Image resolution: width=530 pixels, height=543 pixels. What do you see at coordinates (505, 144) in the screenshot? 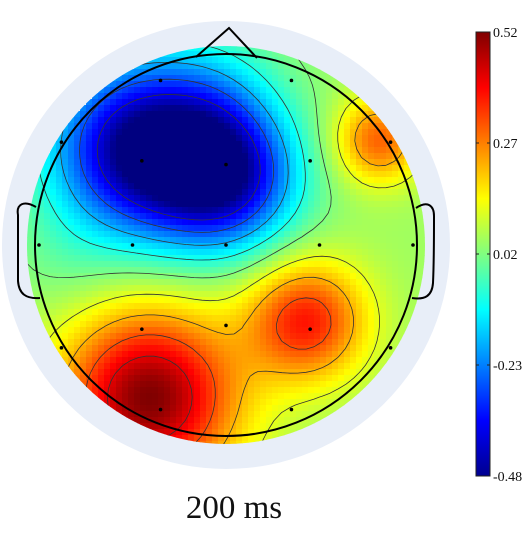
I see `colorbar-tick-label: 0.27` at bounding box center [505, 144].